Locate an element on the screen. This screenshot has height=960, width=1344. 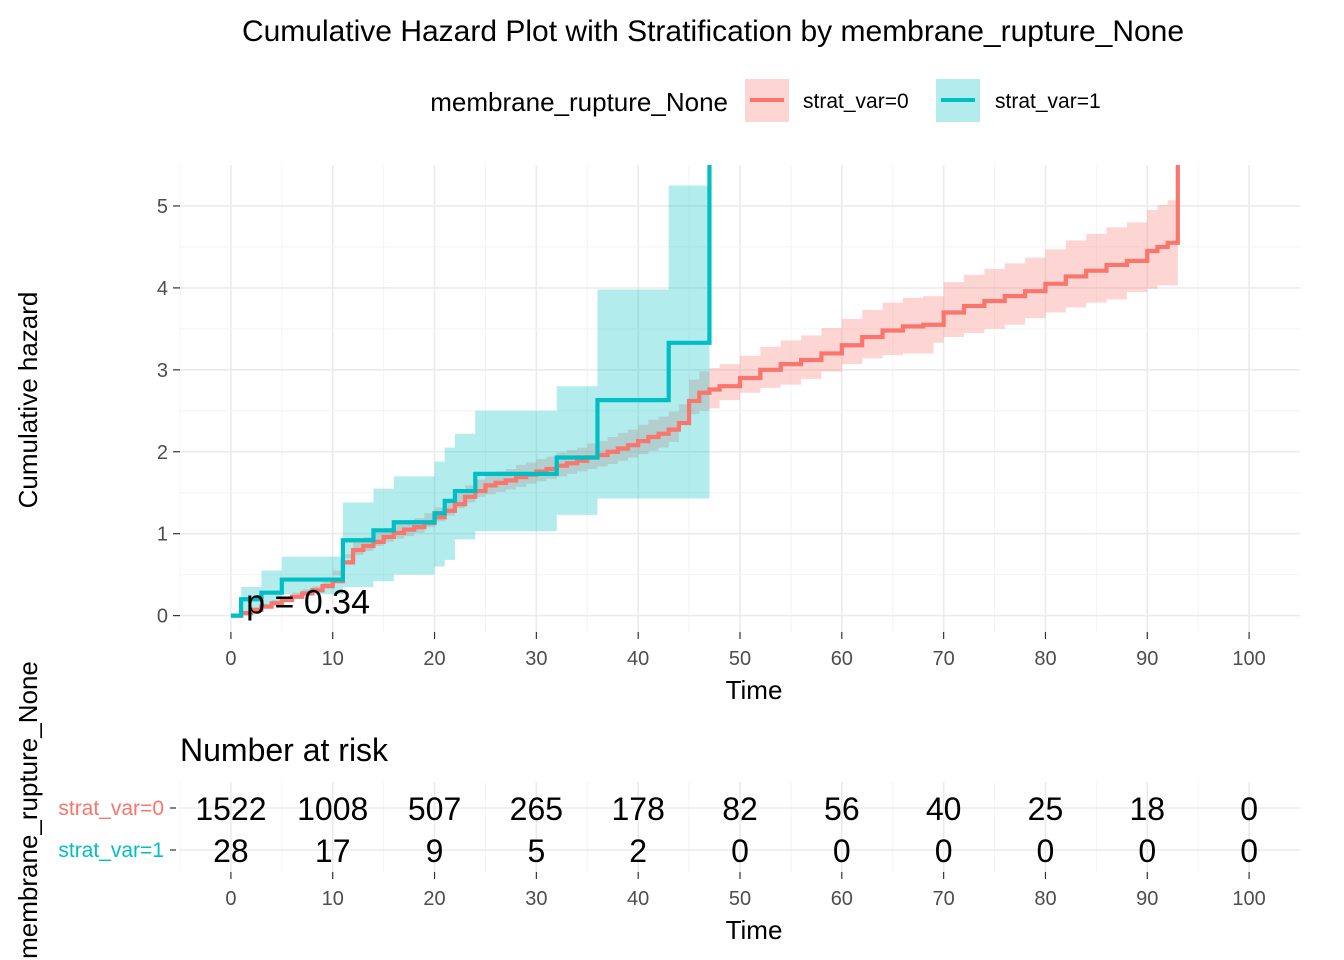
x-tick-label: 0 is located at coordinates (230, 659).